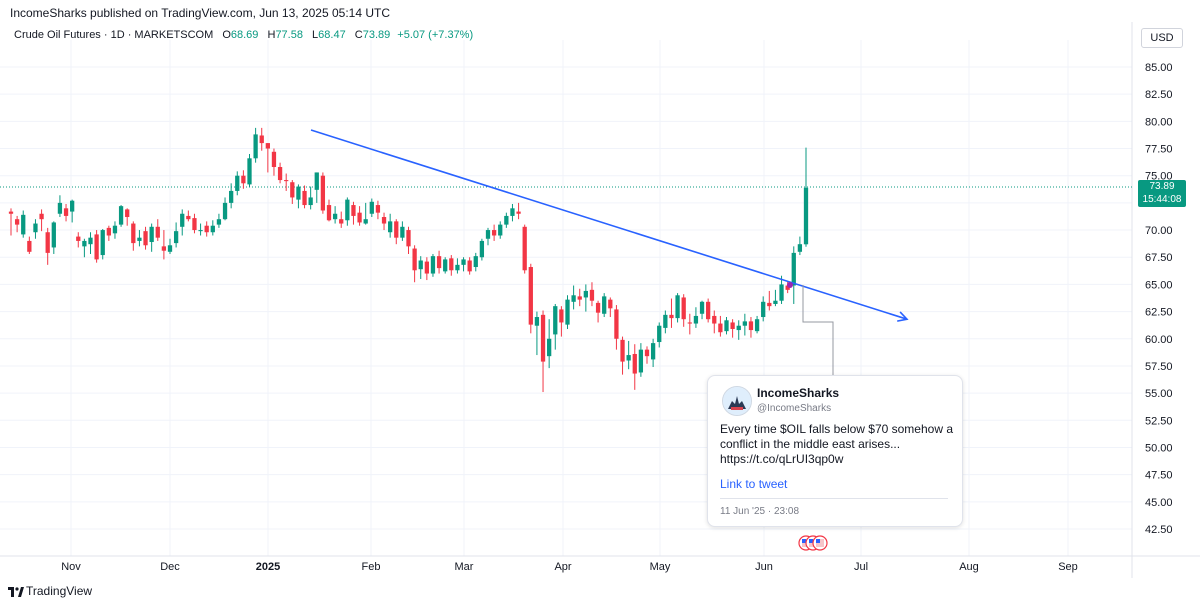 Image resolution: width=1200 pixels, height=607 pixels. I want to click on open-value: 68.69, so click(244, 35).